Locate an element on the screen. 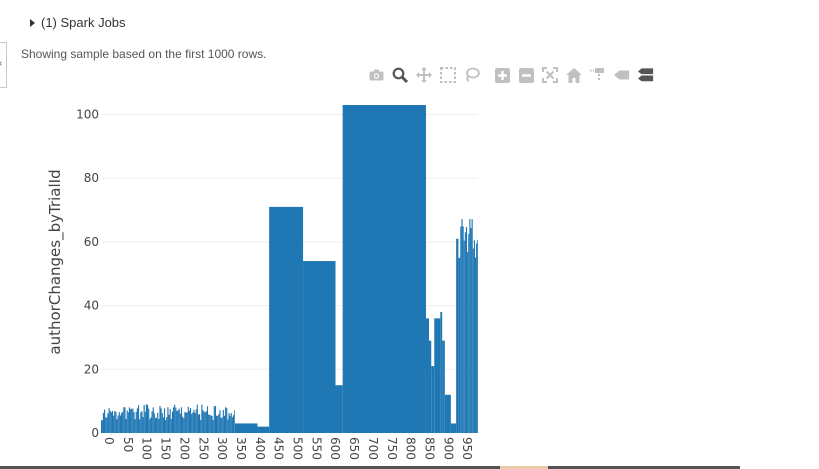 The image size is (819, 469). spike-lines-icon is located at coordinates (598, 75).